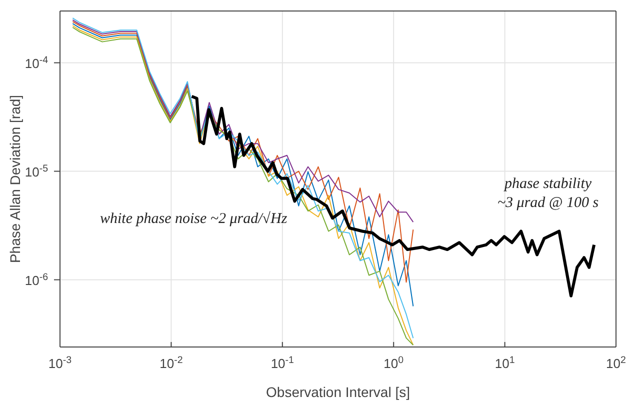 The width and height of the screenshot is (638, 411). Describe the element at coordinates (36, 279) in the screenshot. I see `y-tick-label: 10$^{-6}$` at that location.